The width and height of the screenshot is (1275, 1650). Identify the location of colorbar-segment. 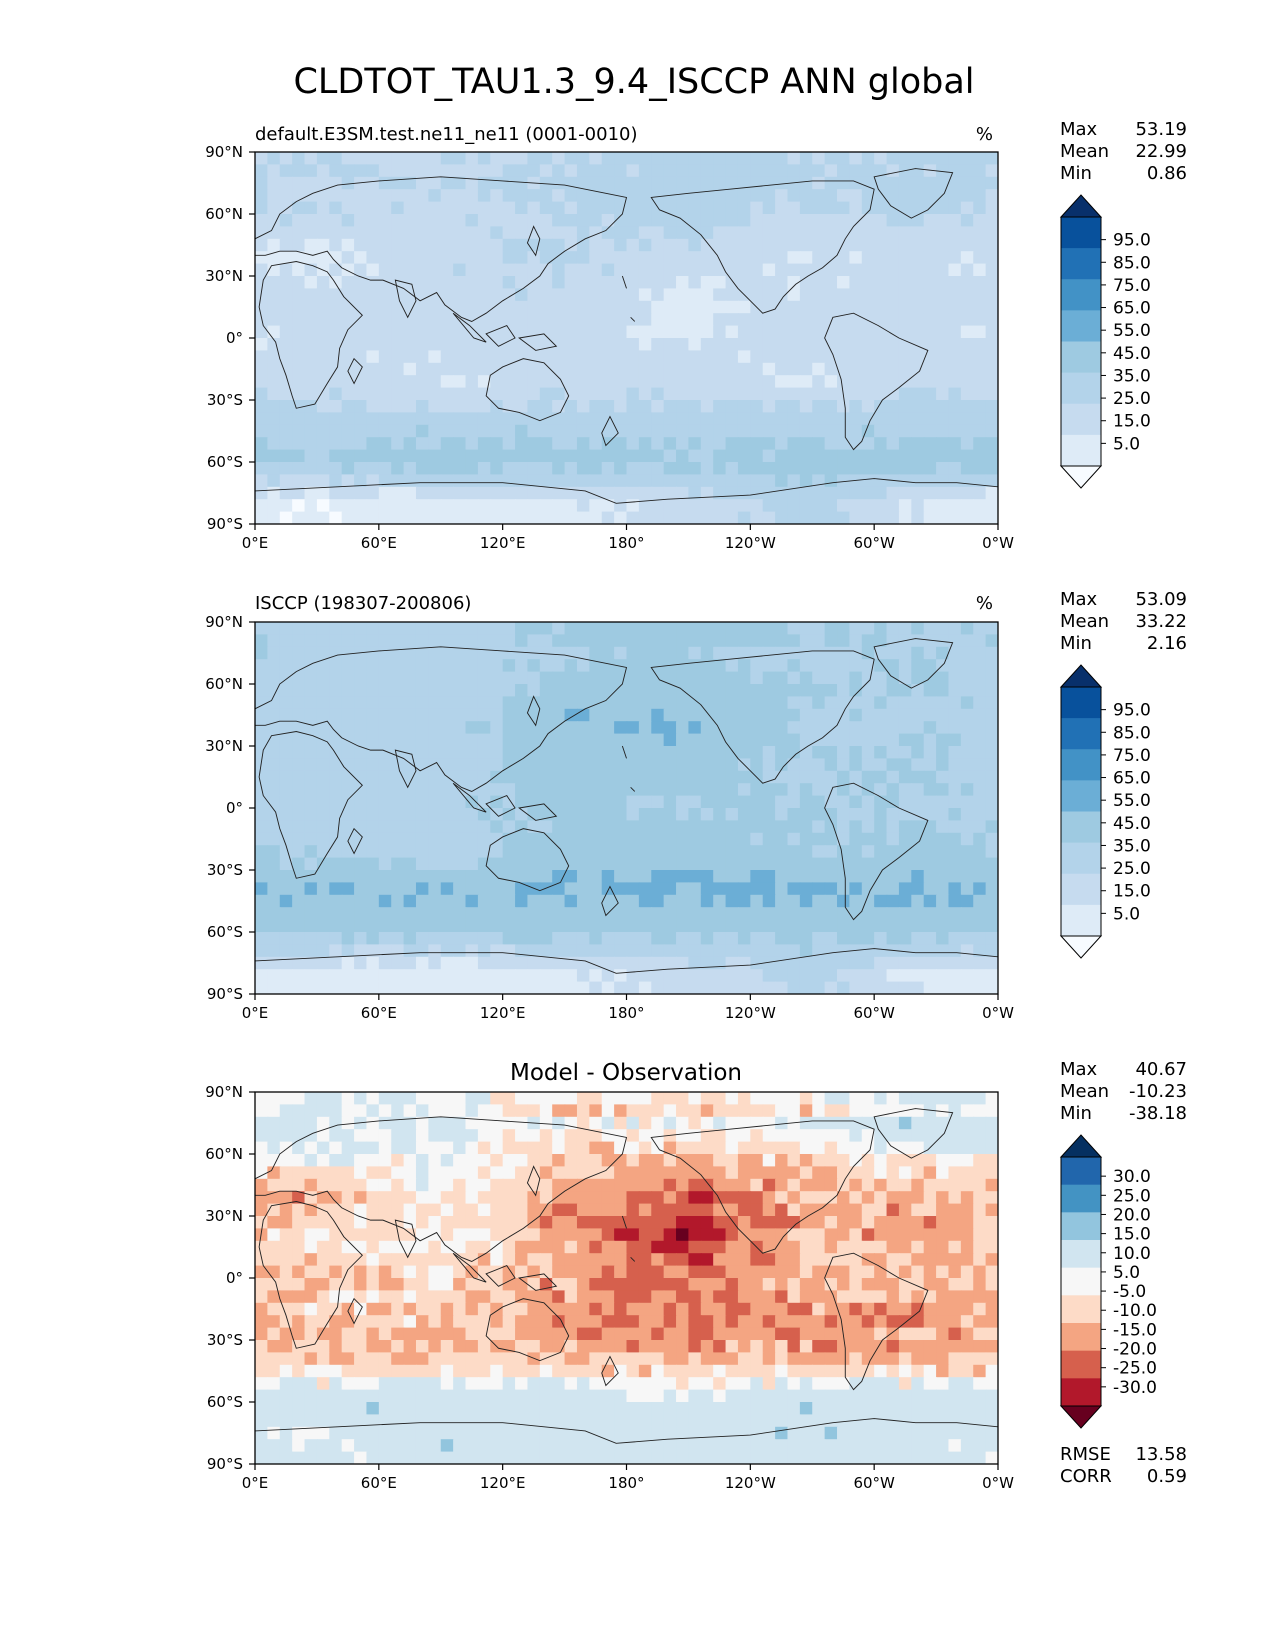
(1081, 450).